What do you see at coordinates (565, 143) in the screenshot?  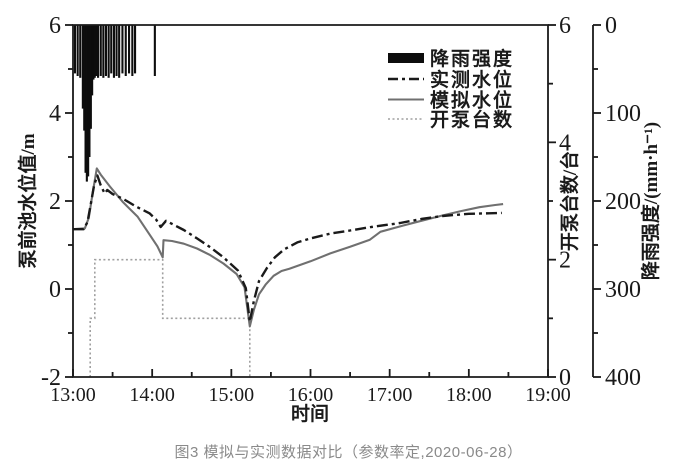 I see `pump-tick-label: 4` at bounding box center [565, 143].